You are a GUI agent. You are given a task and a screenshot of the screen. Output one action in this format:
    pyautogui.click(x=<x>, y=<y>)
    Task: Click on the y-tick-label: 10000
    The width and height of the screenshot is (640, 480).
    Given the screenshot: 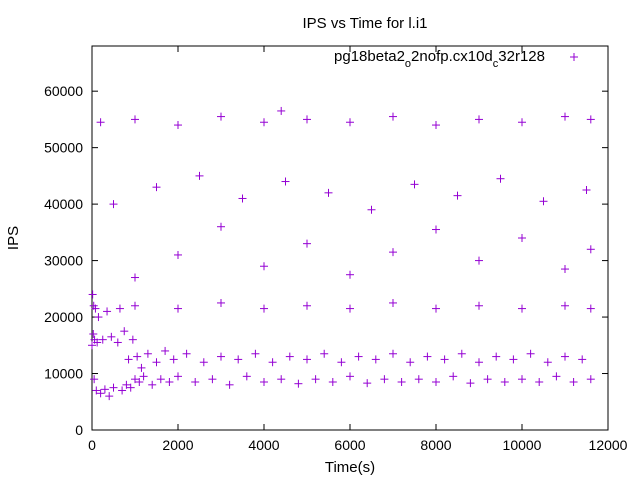 What is the action you would take?
    pyautogui.click(x=63, y=374)
    